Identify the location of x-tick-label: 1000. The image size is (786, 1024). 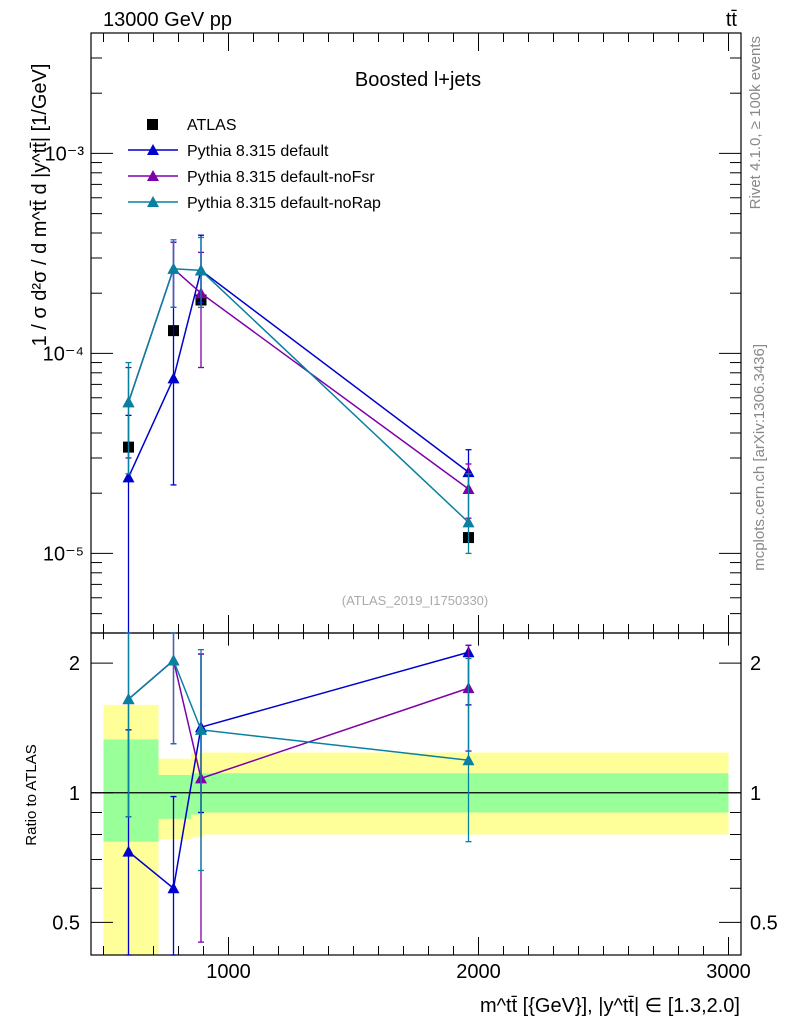
(228, 972).